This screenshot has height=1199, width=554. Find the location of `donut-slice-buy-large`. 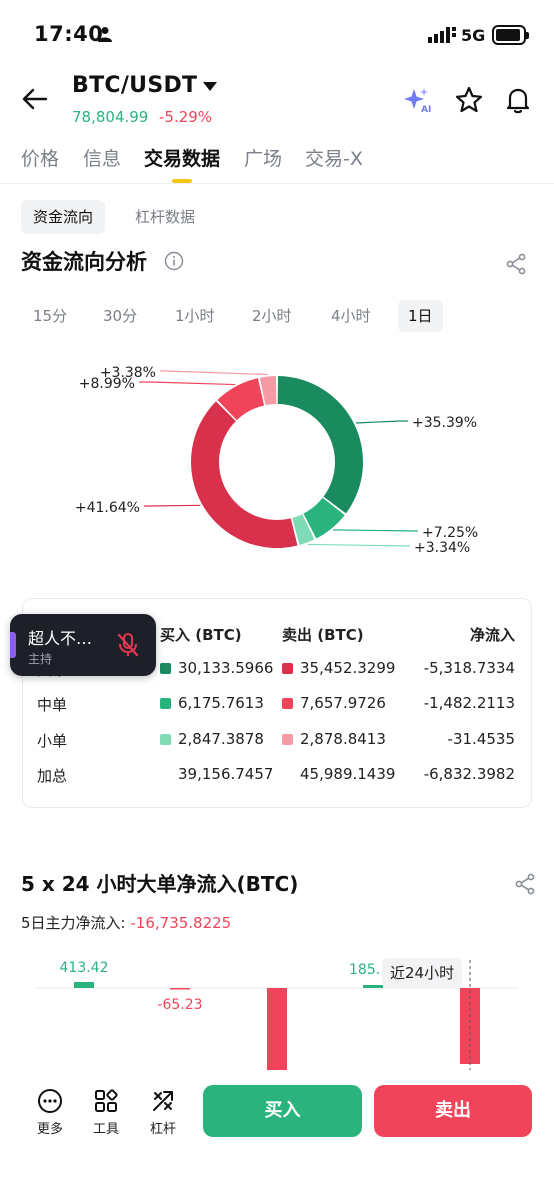

donut-slice-buy-large is located at coordinates (320, 445).